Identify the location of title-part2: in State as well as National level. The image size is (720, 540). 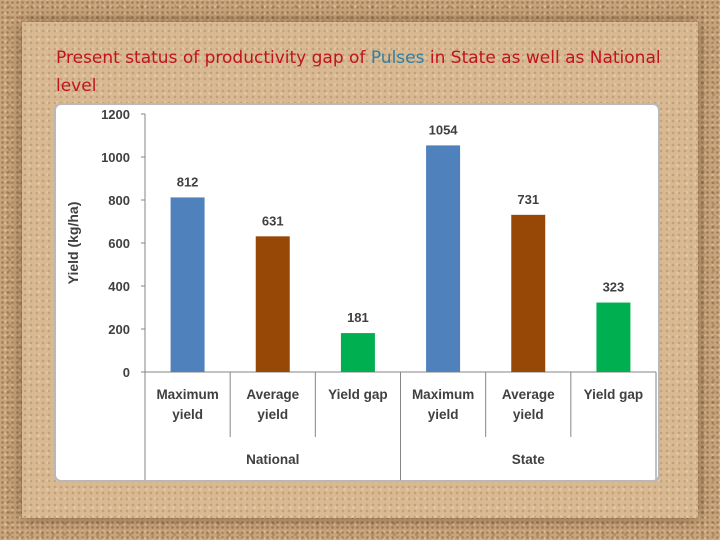
(358, 72).